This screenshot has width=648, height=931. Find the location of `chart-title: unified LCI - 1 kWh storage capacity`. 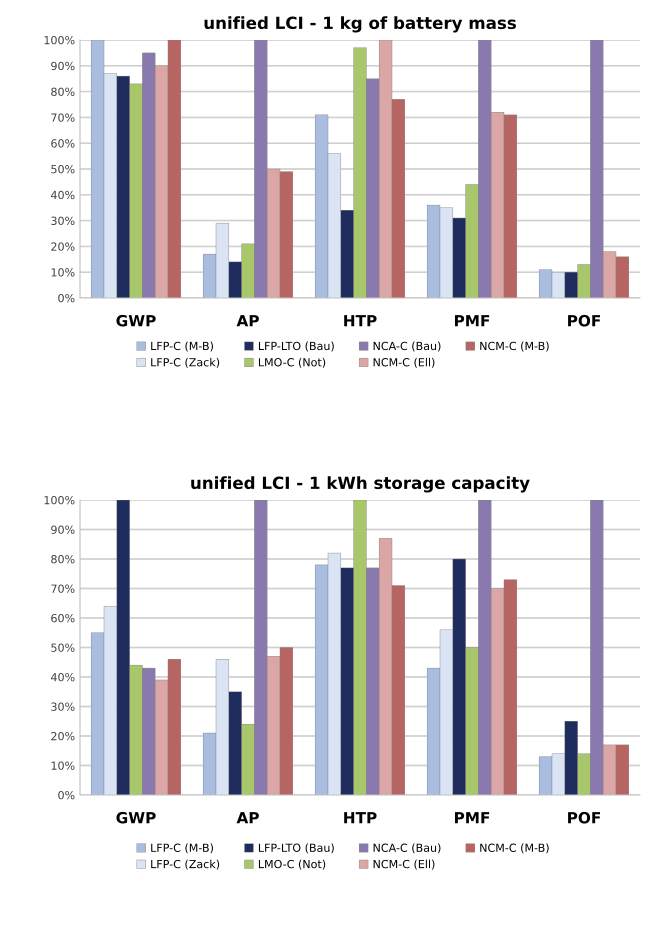

chart-title: unified LCI - 1 kWh storage capacity is located at coordinates (360, 484).